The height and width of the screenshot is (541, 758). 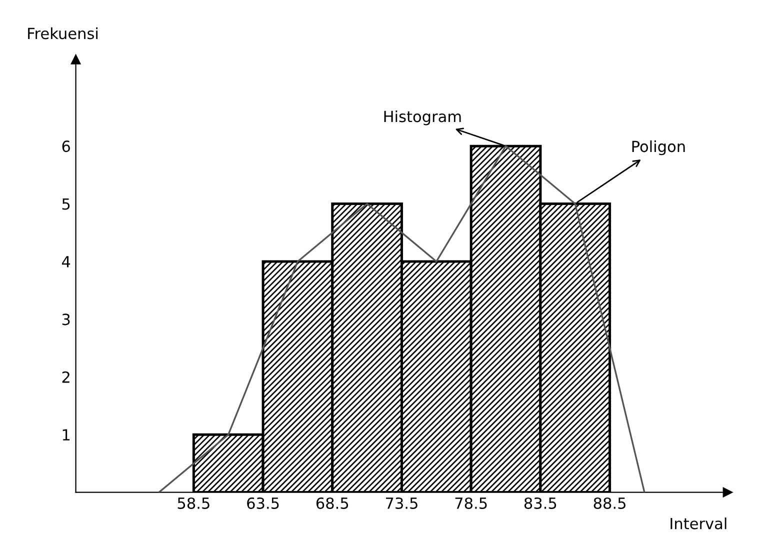 What do you see at coordinates (63, 33) in the screenshot?
I see `y-axis-title: Frekuensi` at bounding box center [63, 33].